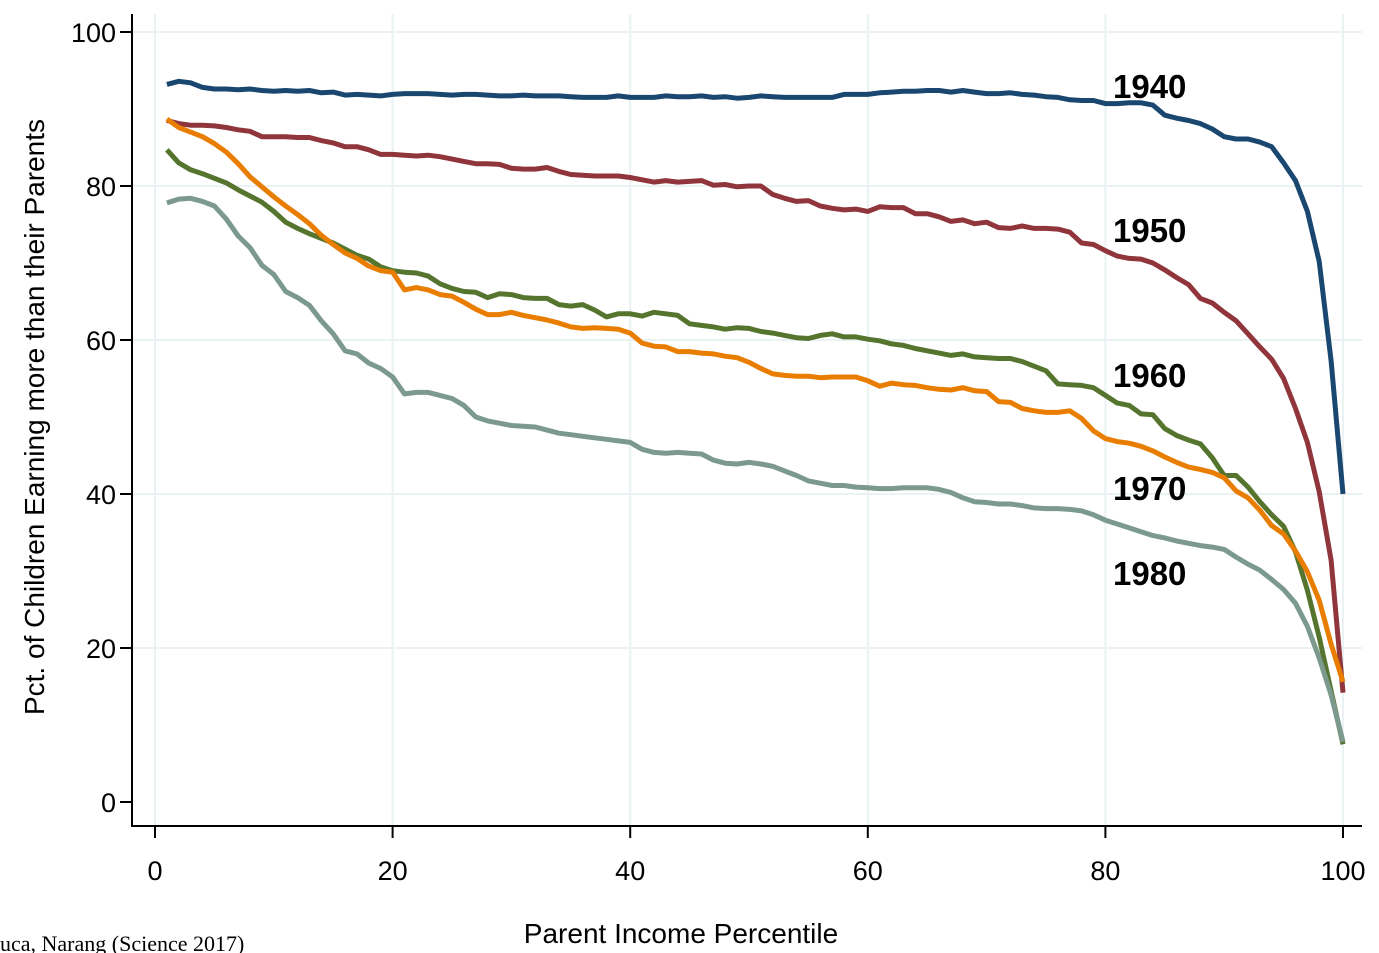 The width and height of the screenshot is (1379, 953). What do you see at coordinates (101, 341) in the screenshot?
I see `y-tick-label: 60` at bounding box center [101, 341].